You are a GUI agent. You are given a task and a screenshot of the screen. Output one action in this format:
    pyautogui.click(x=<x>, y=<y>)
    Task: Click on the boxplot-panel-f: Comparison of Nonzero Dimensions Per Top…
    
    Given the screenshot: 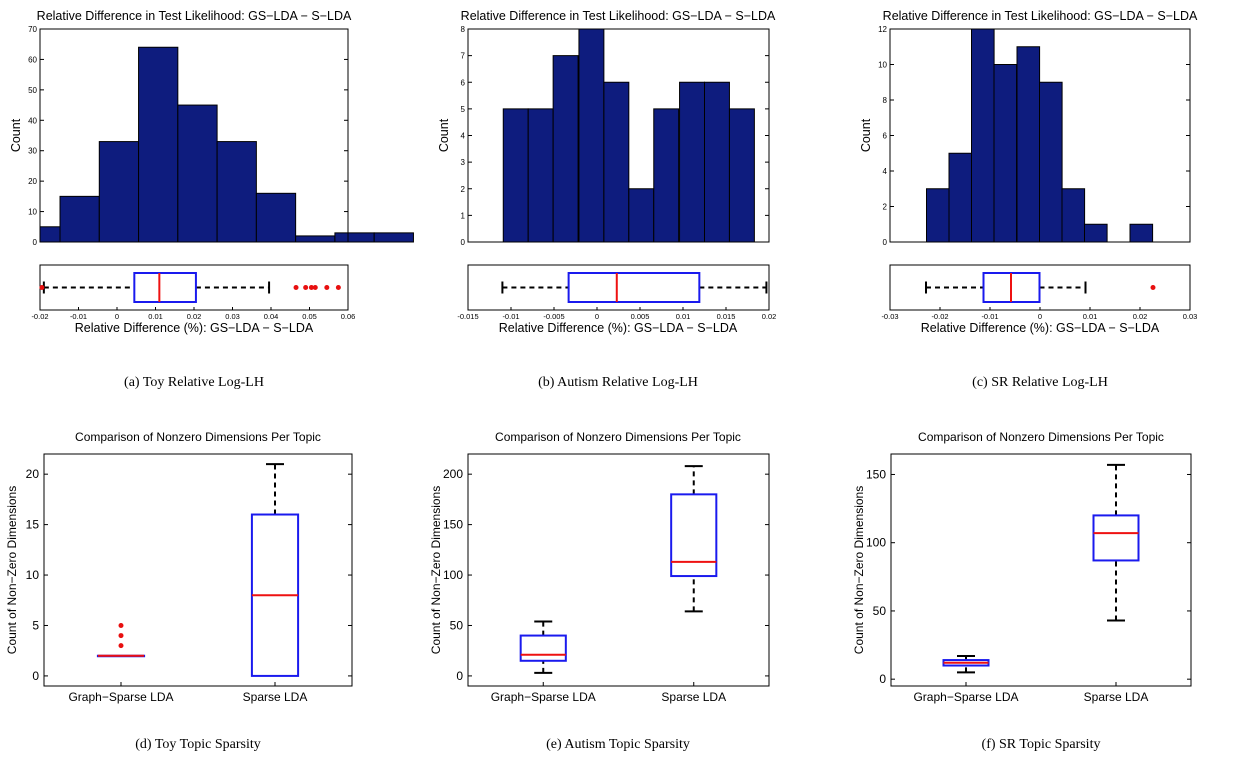 What is the action you would take?
    pyautogui.click(x=1022, y=567)
    